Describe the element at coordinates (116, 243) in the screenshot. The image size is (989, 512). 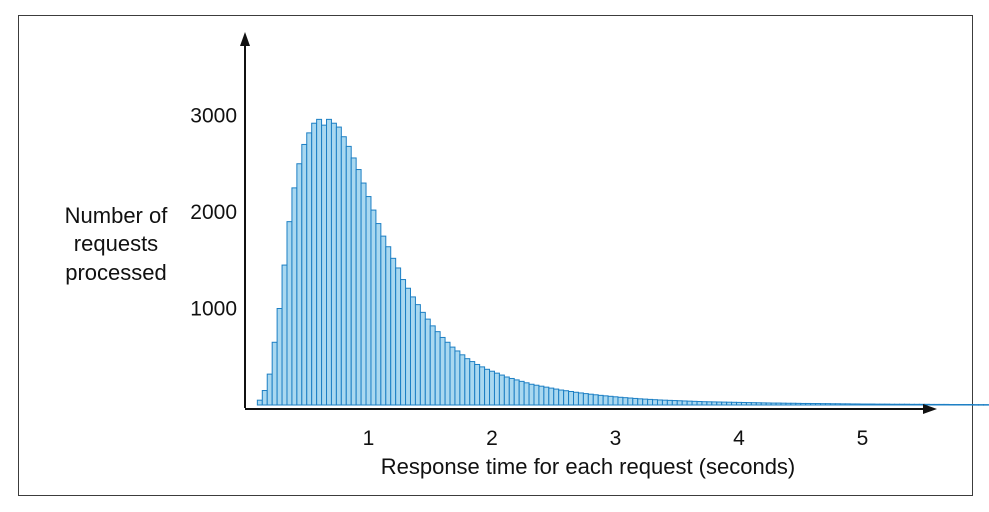
I see `y-axis-title-line2: requests` at that location.